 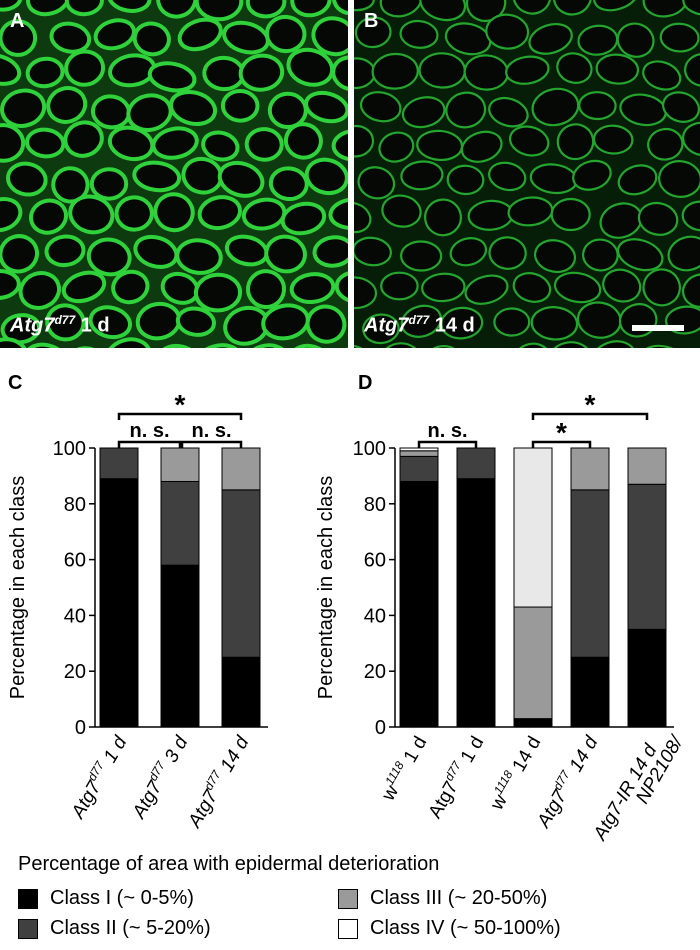 I want to click on y-tick-label: 100, so click(x=369, y=449).